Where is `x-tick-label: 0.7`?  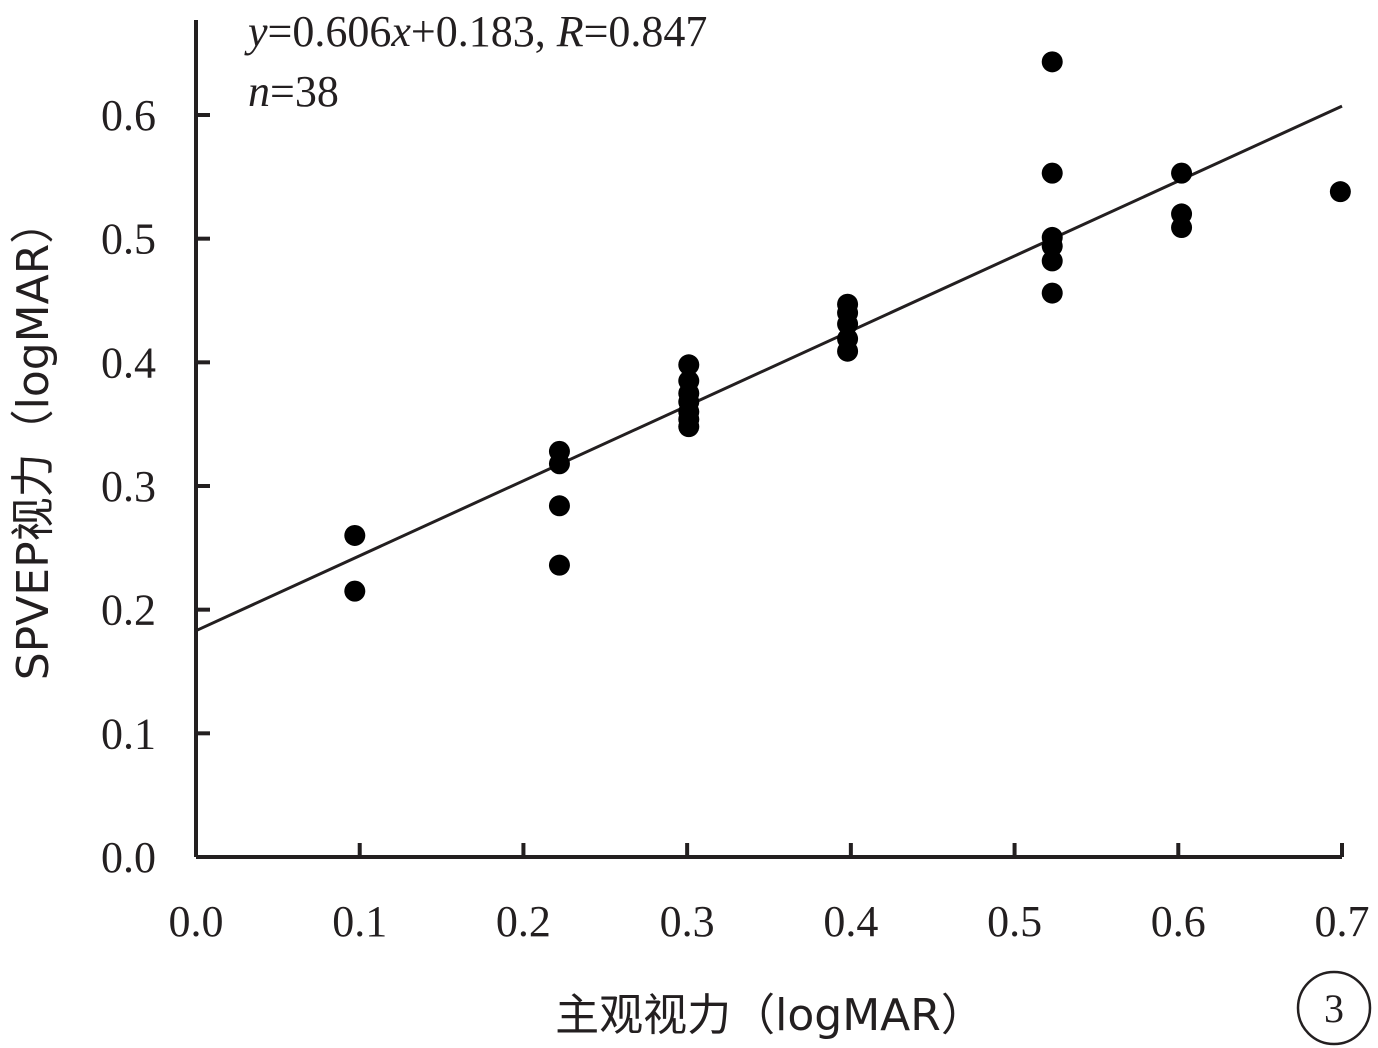
x-tick-label: 0.7 is located at coordinates (1342, 921).